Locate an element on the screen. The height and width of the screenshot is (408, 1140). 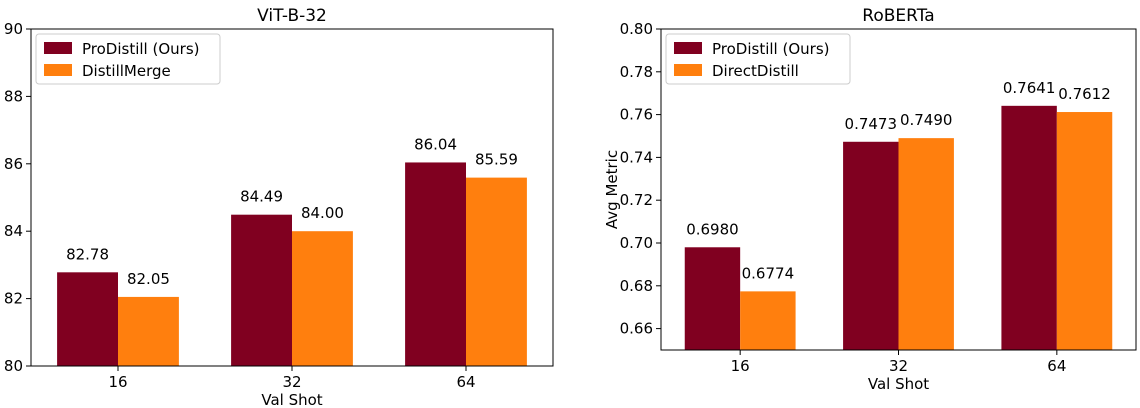
x-tick-label-0-1: 32 is located at coordinates (291, 382).